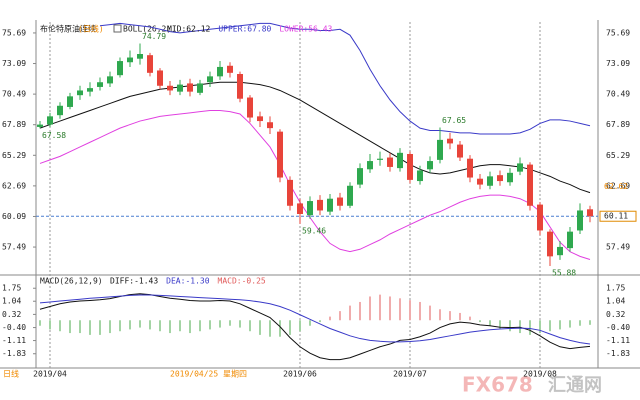 The image size is (640, 400). Describe the element at coordinates (71, 281) in the screenshot. I see `macd-indicator-label: MACD(26,12,9)` at that location.